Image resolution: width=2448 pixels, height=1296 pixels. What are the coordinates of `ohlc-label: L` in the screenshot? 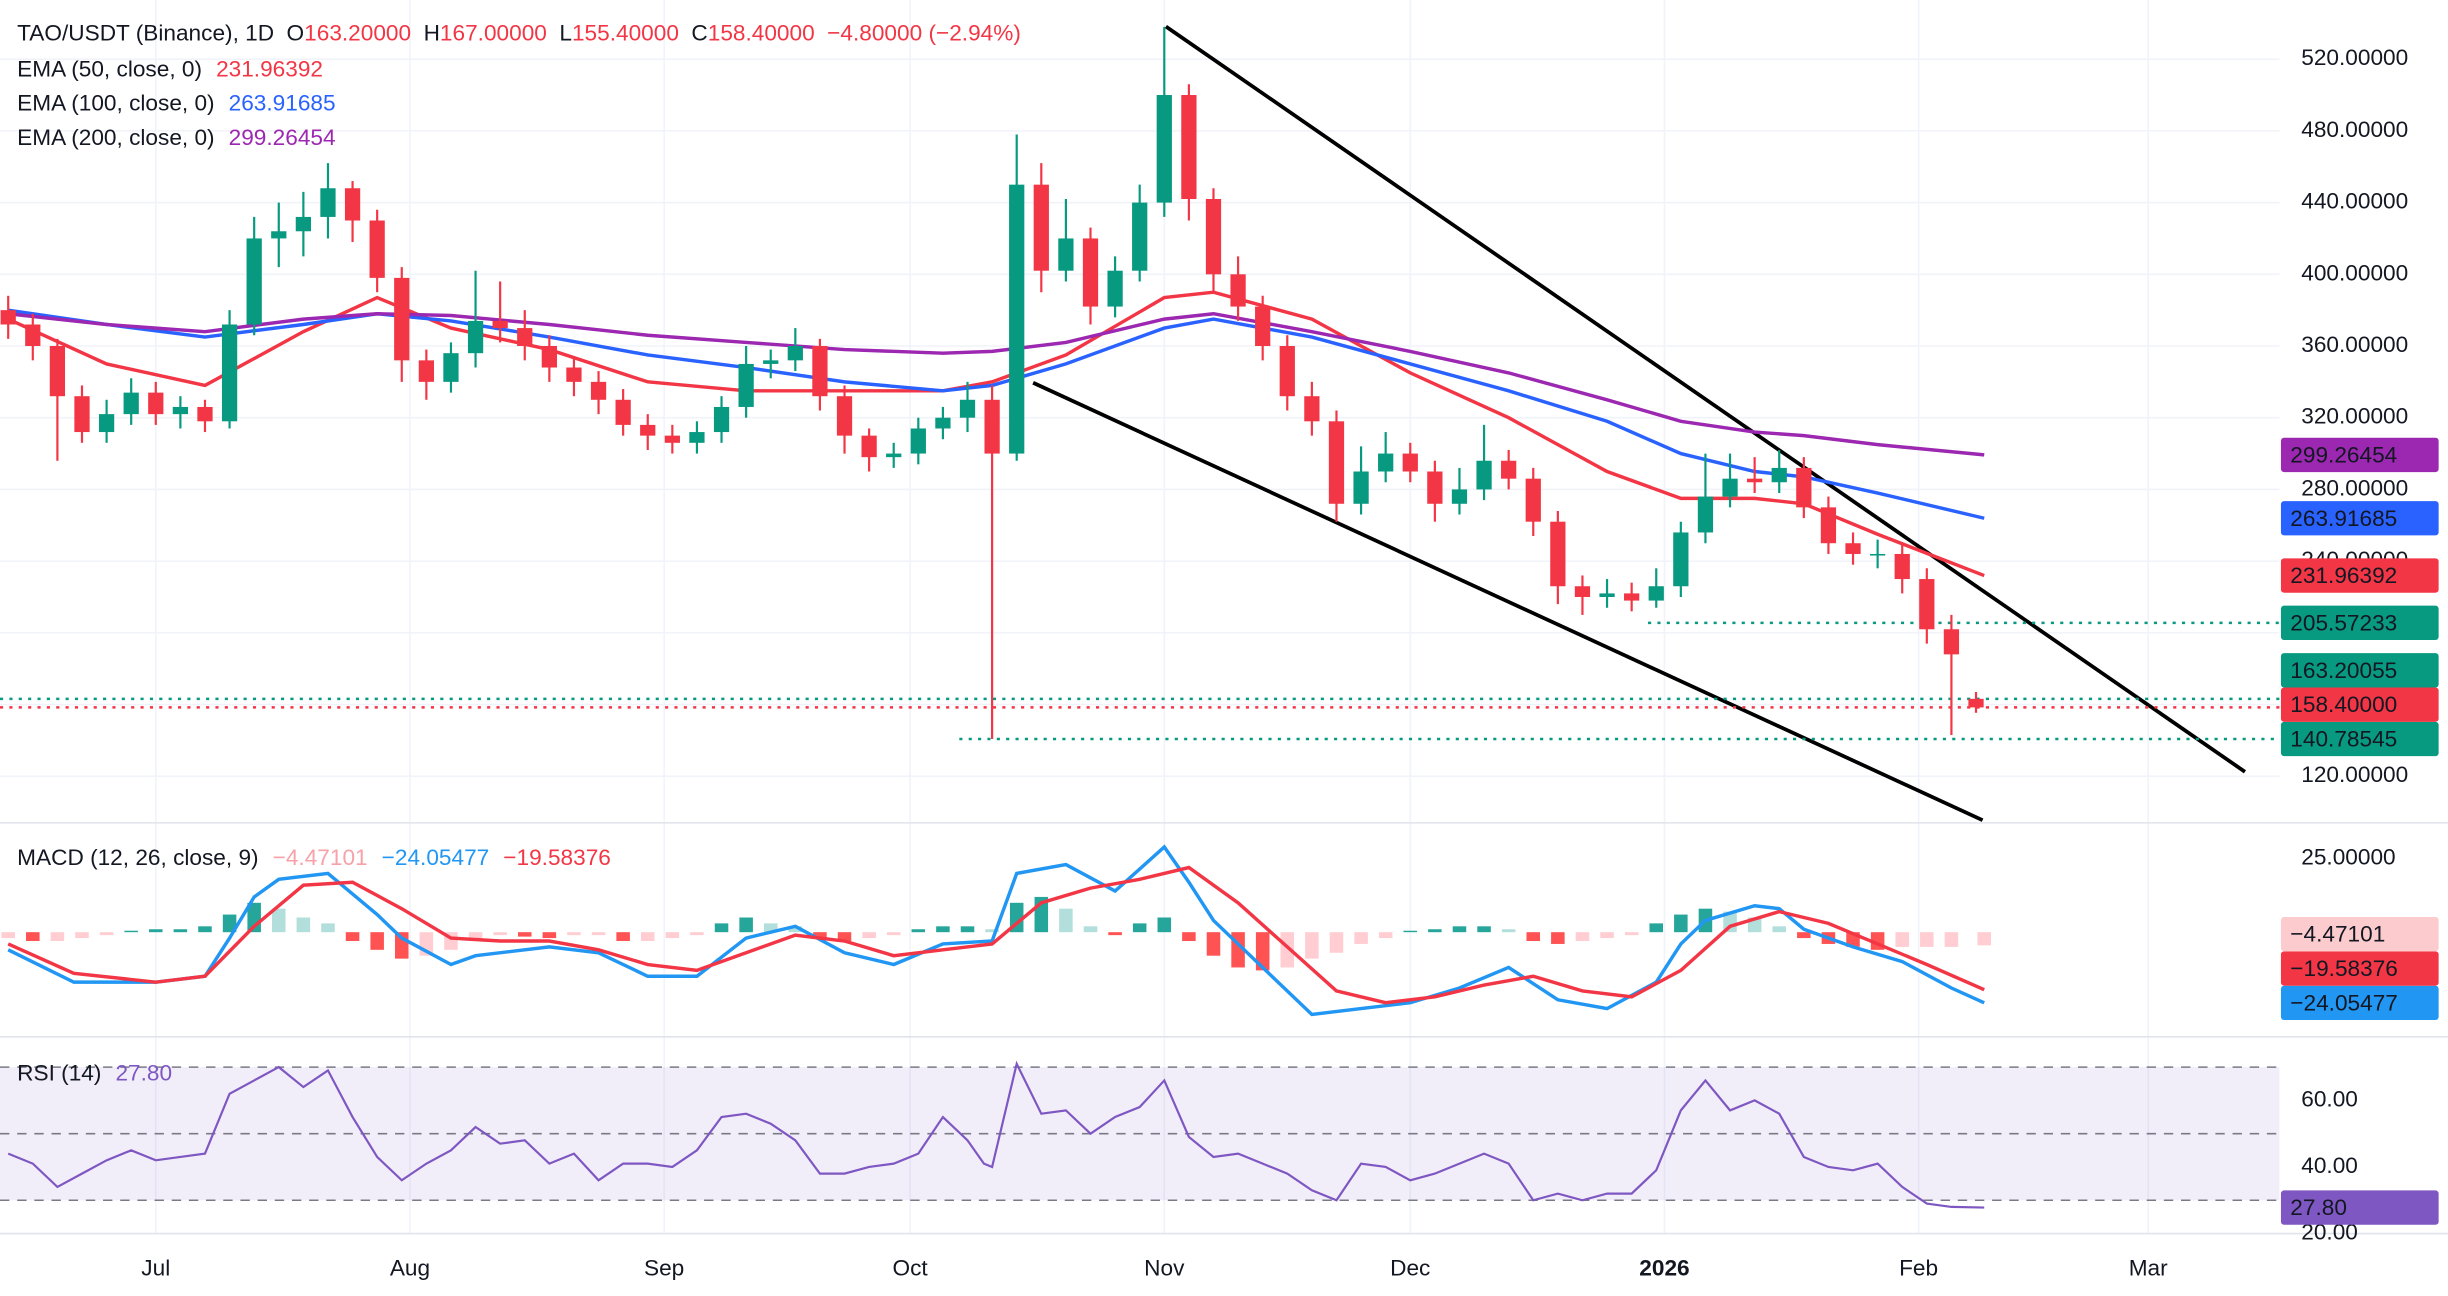 It's located at (565, 32).